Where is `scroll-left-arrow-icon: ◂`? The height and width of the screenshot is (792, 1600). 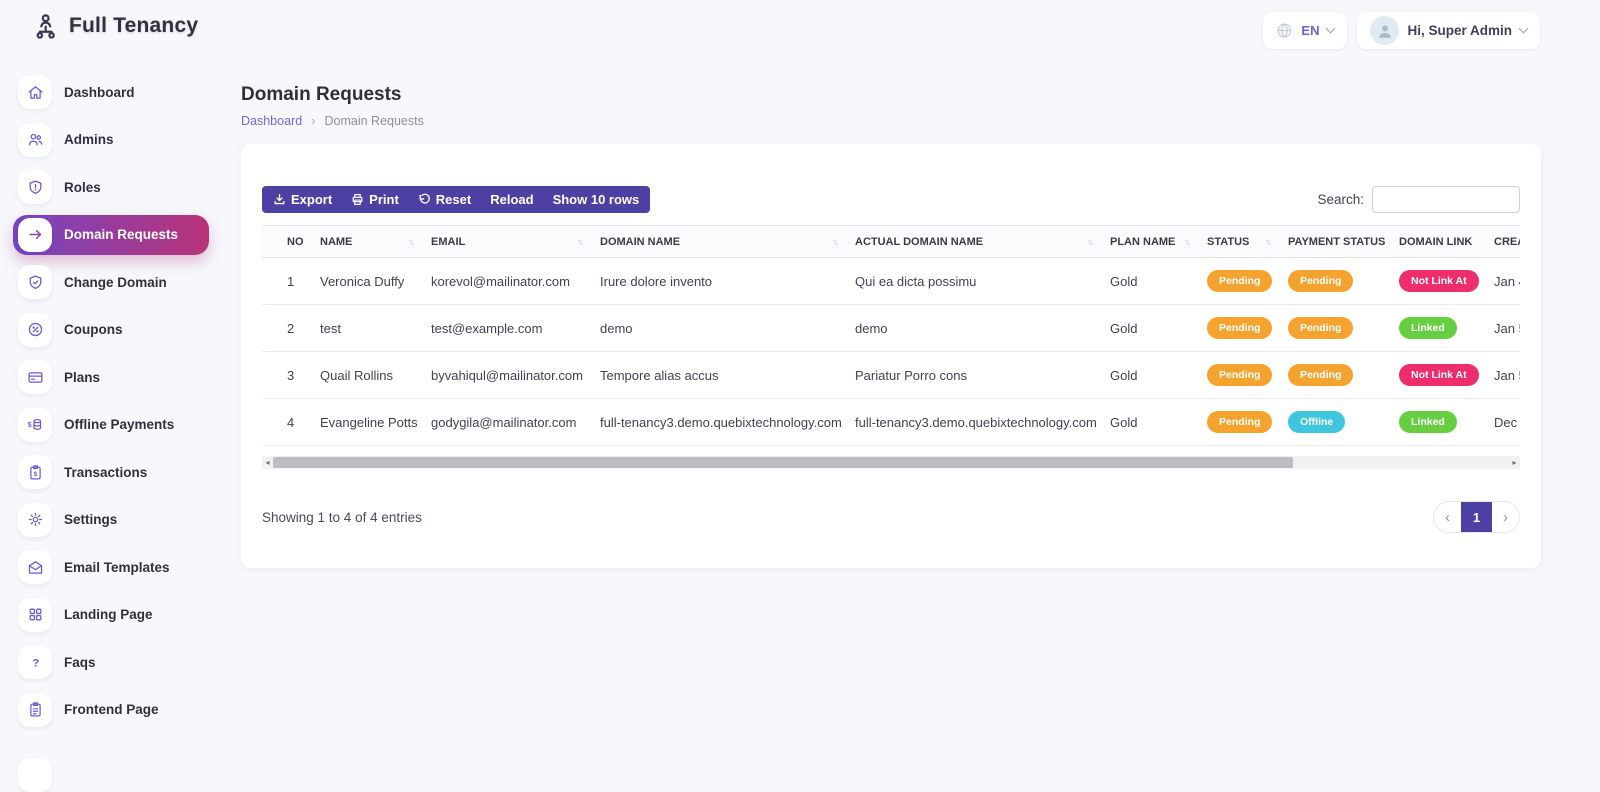
scroll-left-arrow-icon: ◂ is located at coordinates (267, 462).